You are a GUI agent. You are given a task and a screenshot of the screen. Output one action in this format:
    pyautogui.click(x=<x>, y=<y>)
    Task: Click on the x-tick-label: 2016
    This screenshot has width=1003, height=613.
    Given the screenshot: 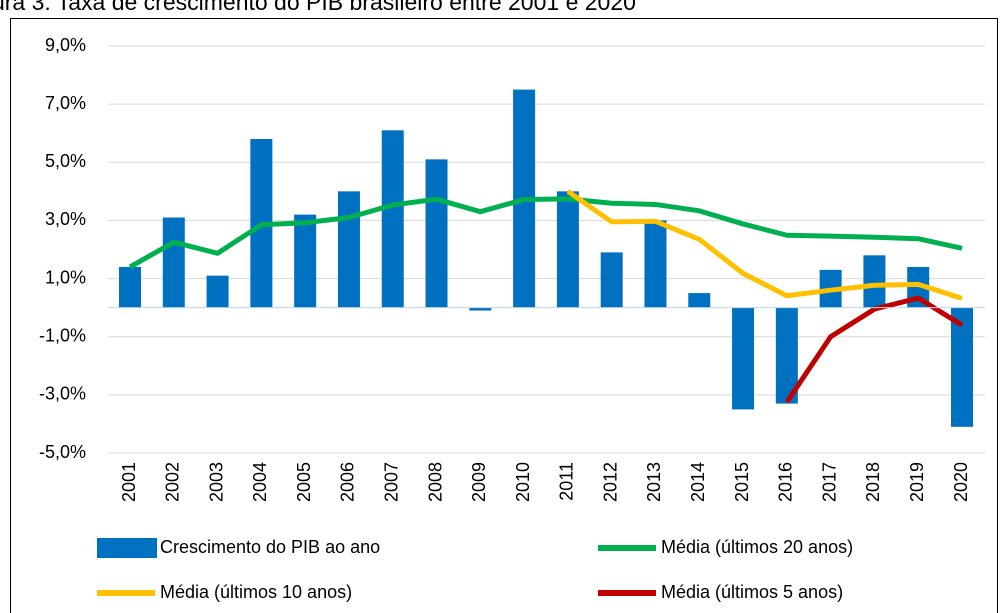 What is the action you would take?
    pyautogui.click(x=786, y=482)
    